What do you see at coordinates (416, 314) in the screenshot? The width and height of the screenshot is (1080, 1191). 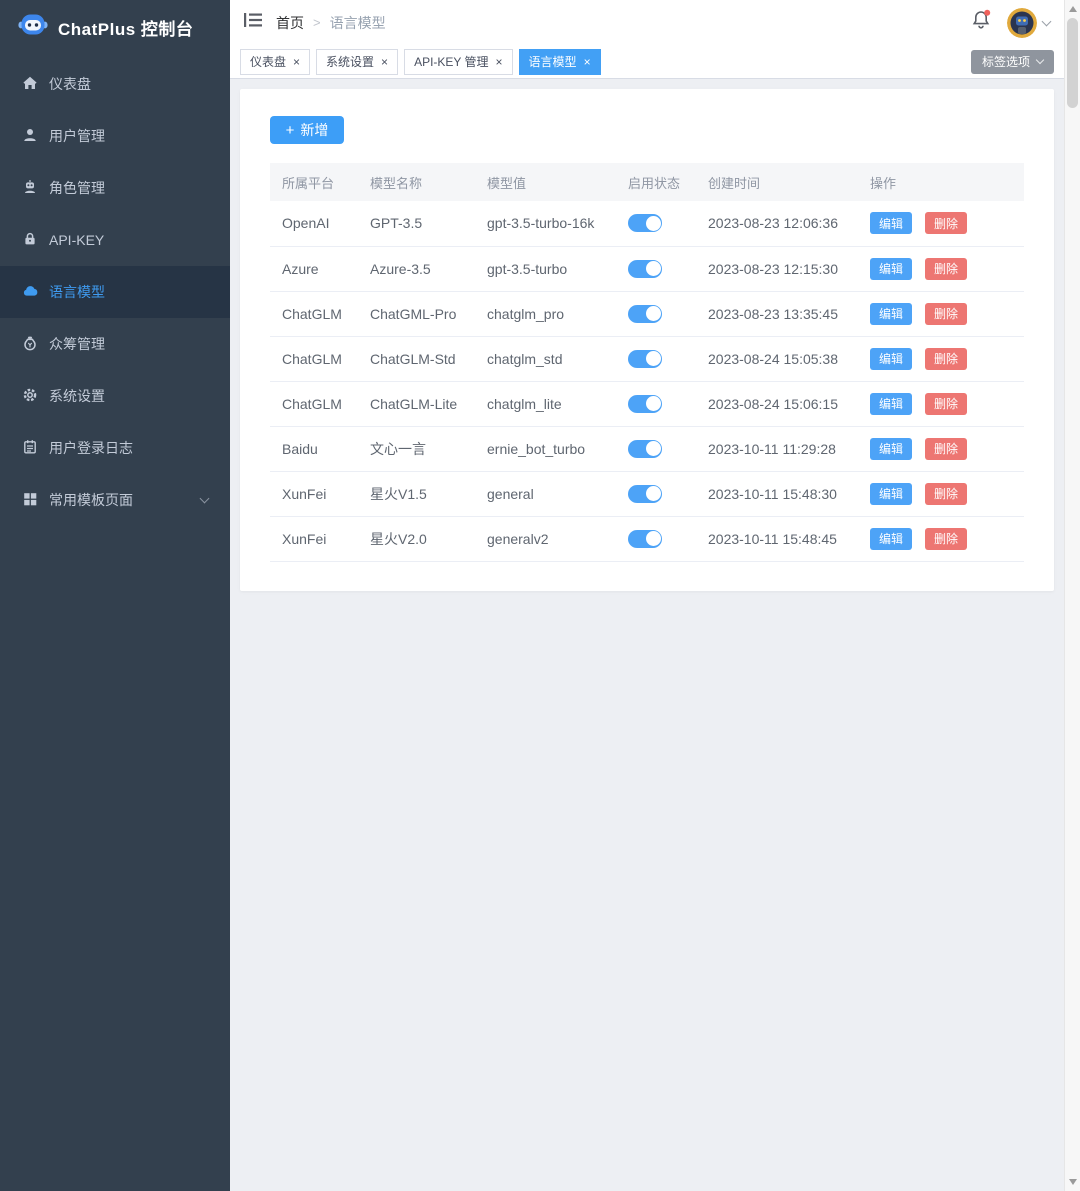 I see `cell-model-name: ChatGML-Pro` at bounding box center [416, 314].